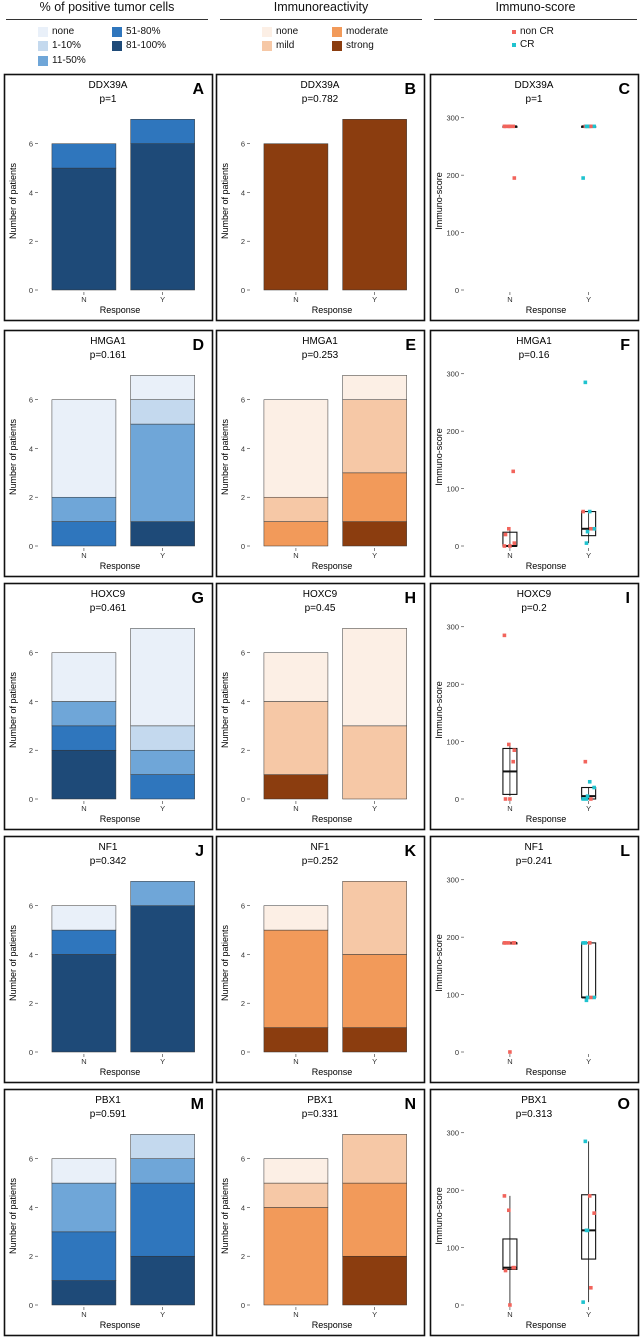  I want to click on legend-item-score: CR, so click(523, 44).